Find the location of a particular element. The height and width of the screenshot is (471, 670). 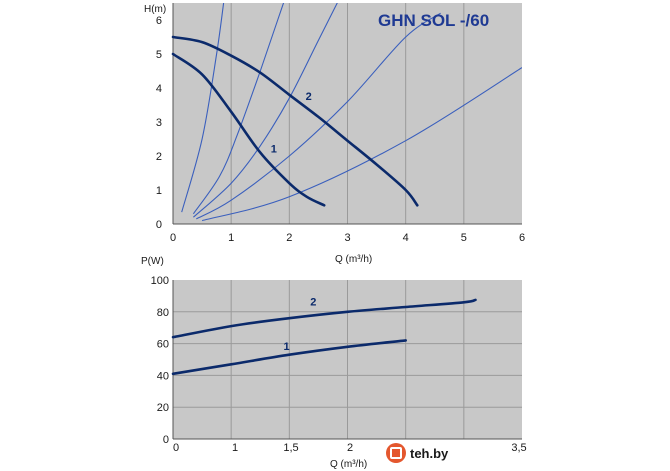

power-axis-label: P(W) is located at coordinates (152, 261).